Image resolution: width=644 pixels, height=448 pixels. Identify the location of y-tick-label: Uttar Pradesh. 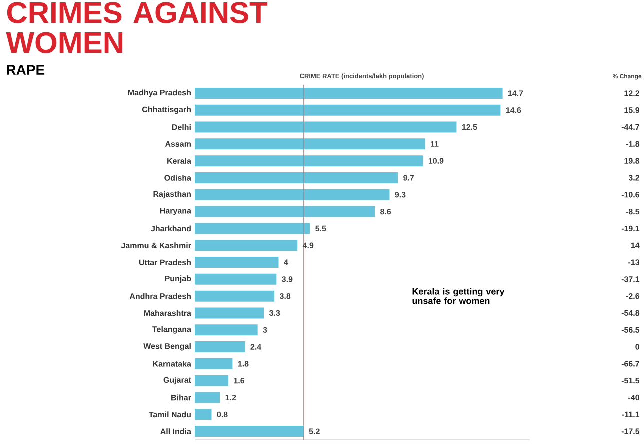
(165, 263).